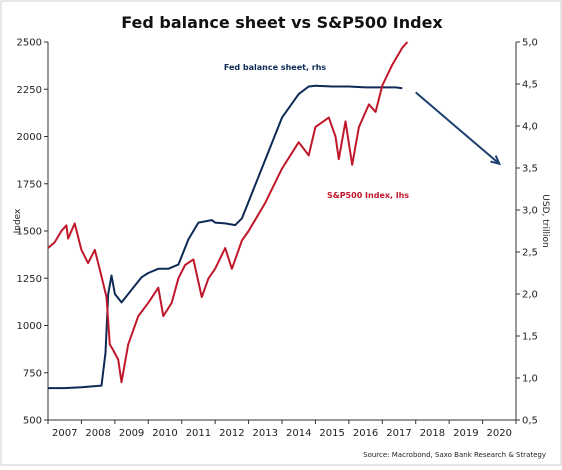 The height and width of the screenshot is (470, 562). What do you see at coordinates (530, 43) in the screenshot?
I see `right-tick-label: 5,0` at bounding box center [530, 43].